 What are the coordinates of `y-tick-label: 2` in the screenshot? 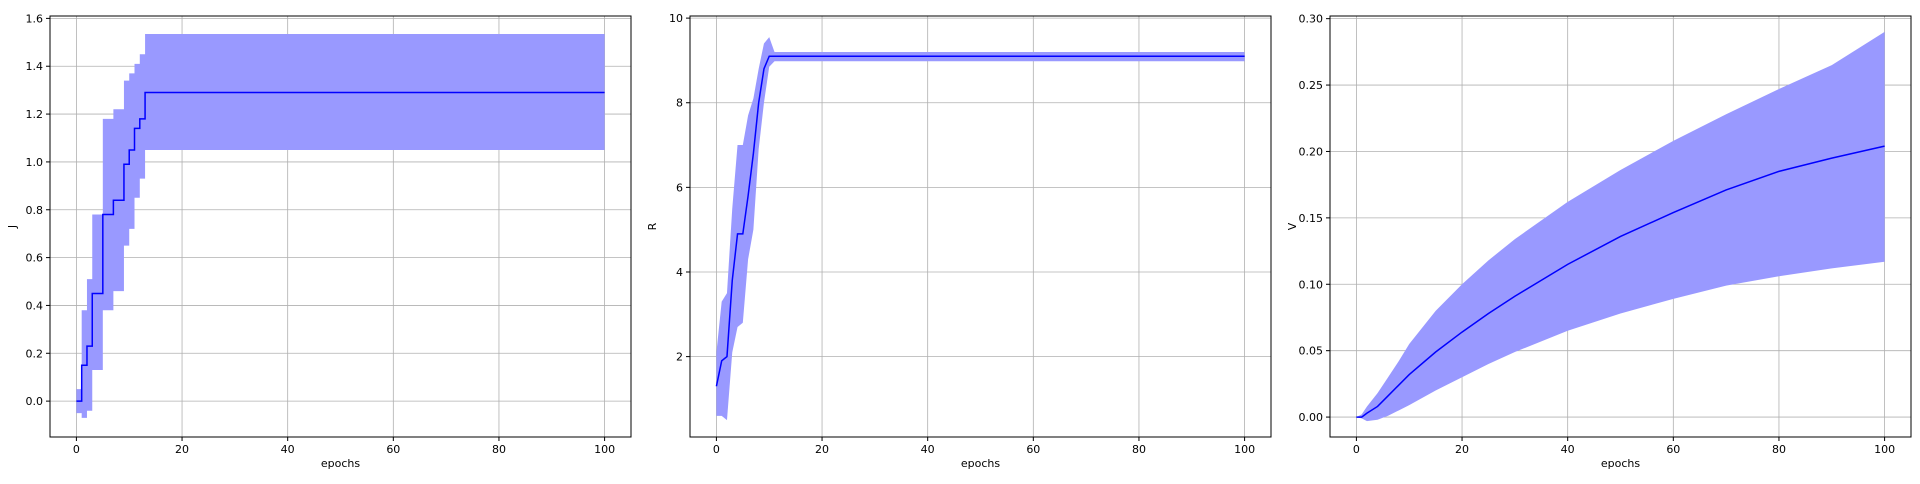 It's located at (679, 357).